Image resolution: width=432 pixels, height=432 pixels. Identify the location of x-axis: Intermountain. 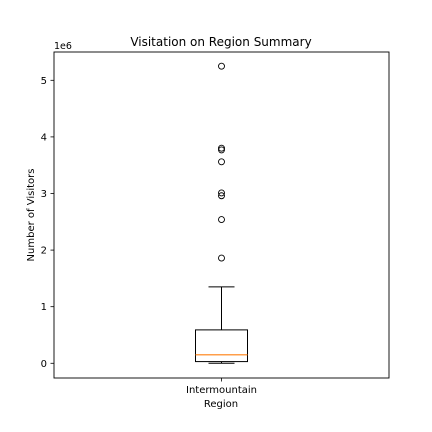
(221, 387).